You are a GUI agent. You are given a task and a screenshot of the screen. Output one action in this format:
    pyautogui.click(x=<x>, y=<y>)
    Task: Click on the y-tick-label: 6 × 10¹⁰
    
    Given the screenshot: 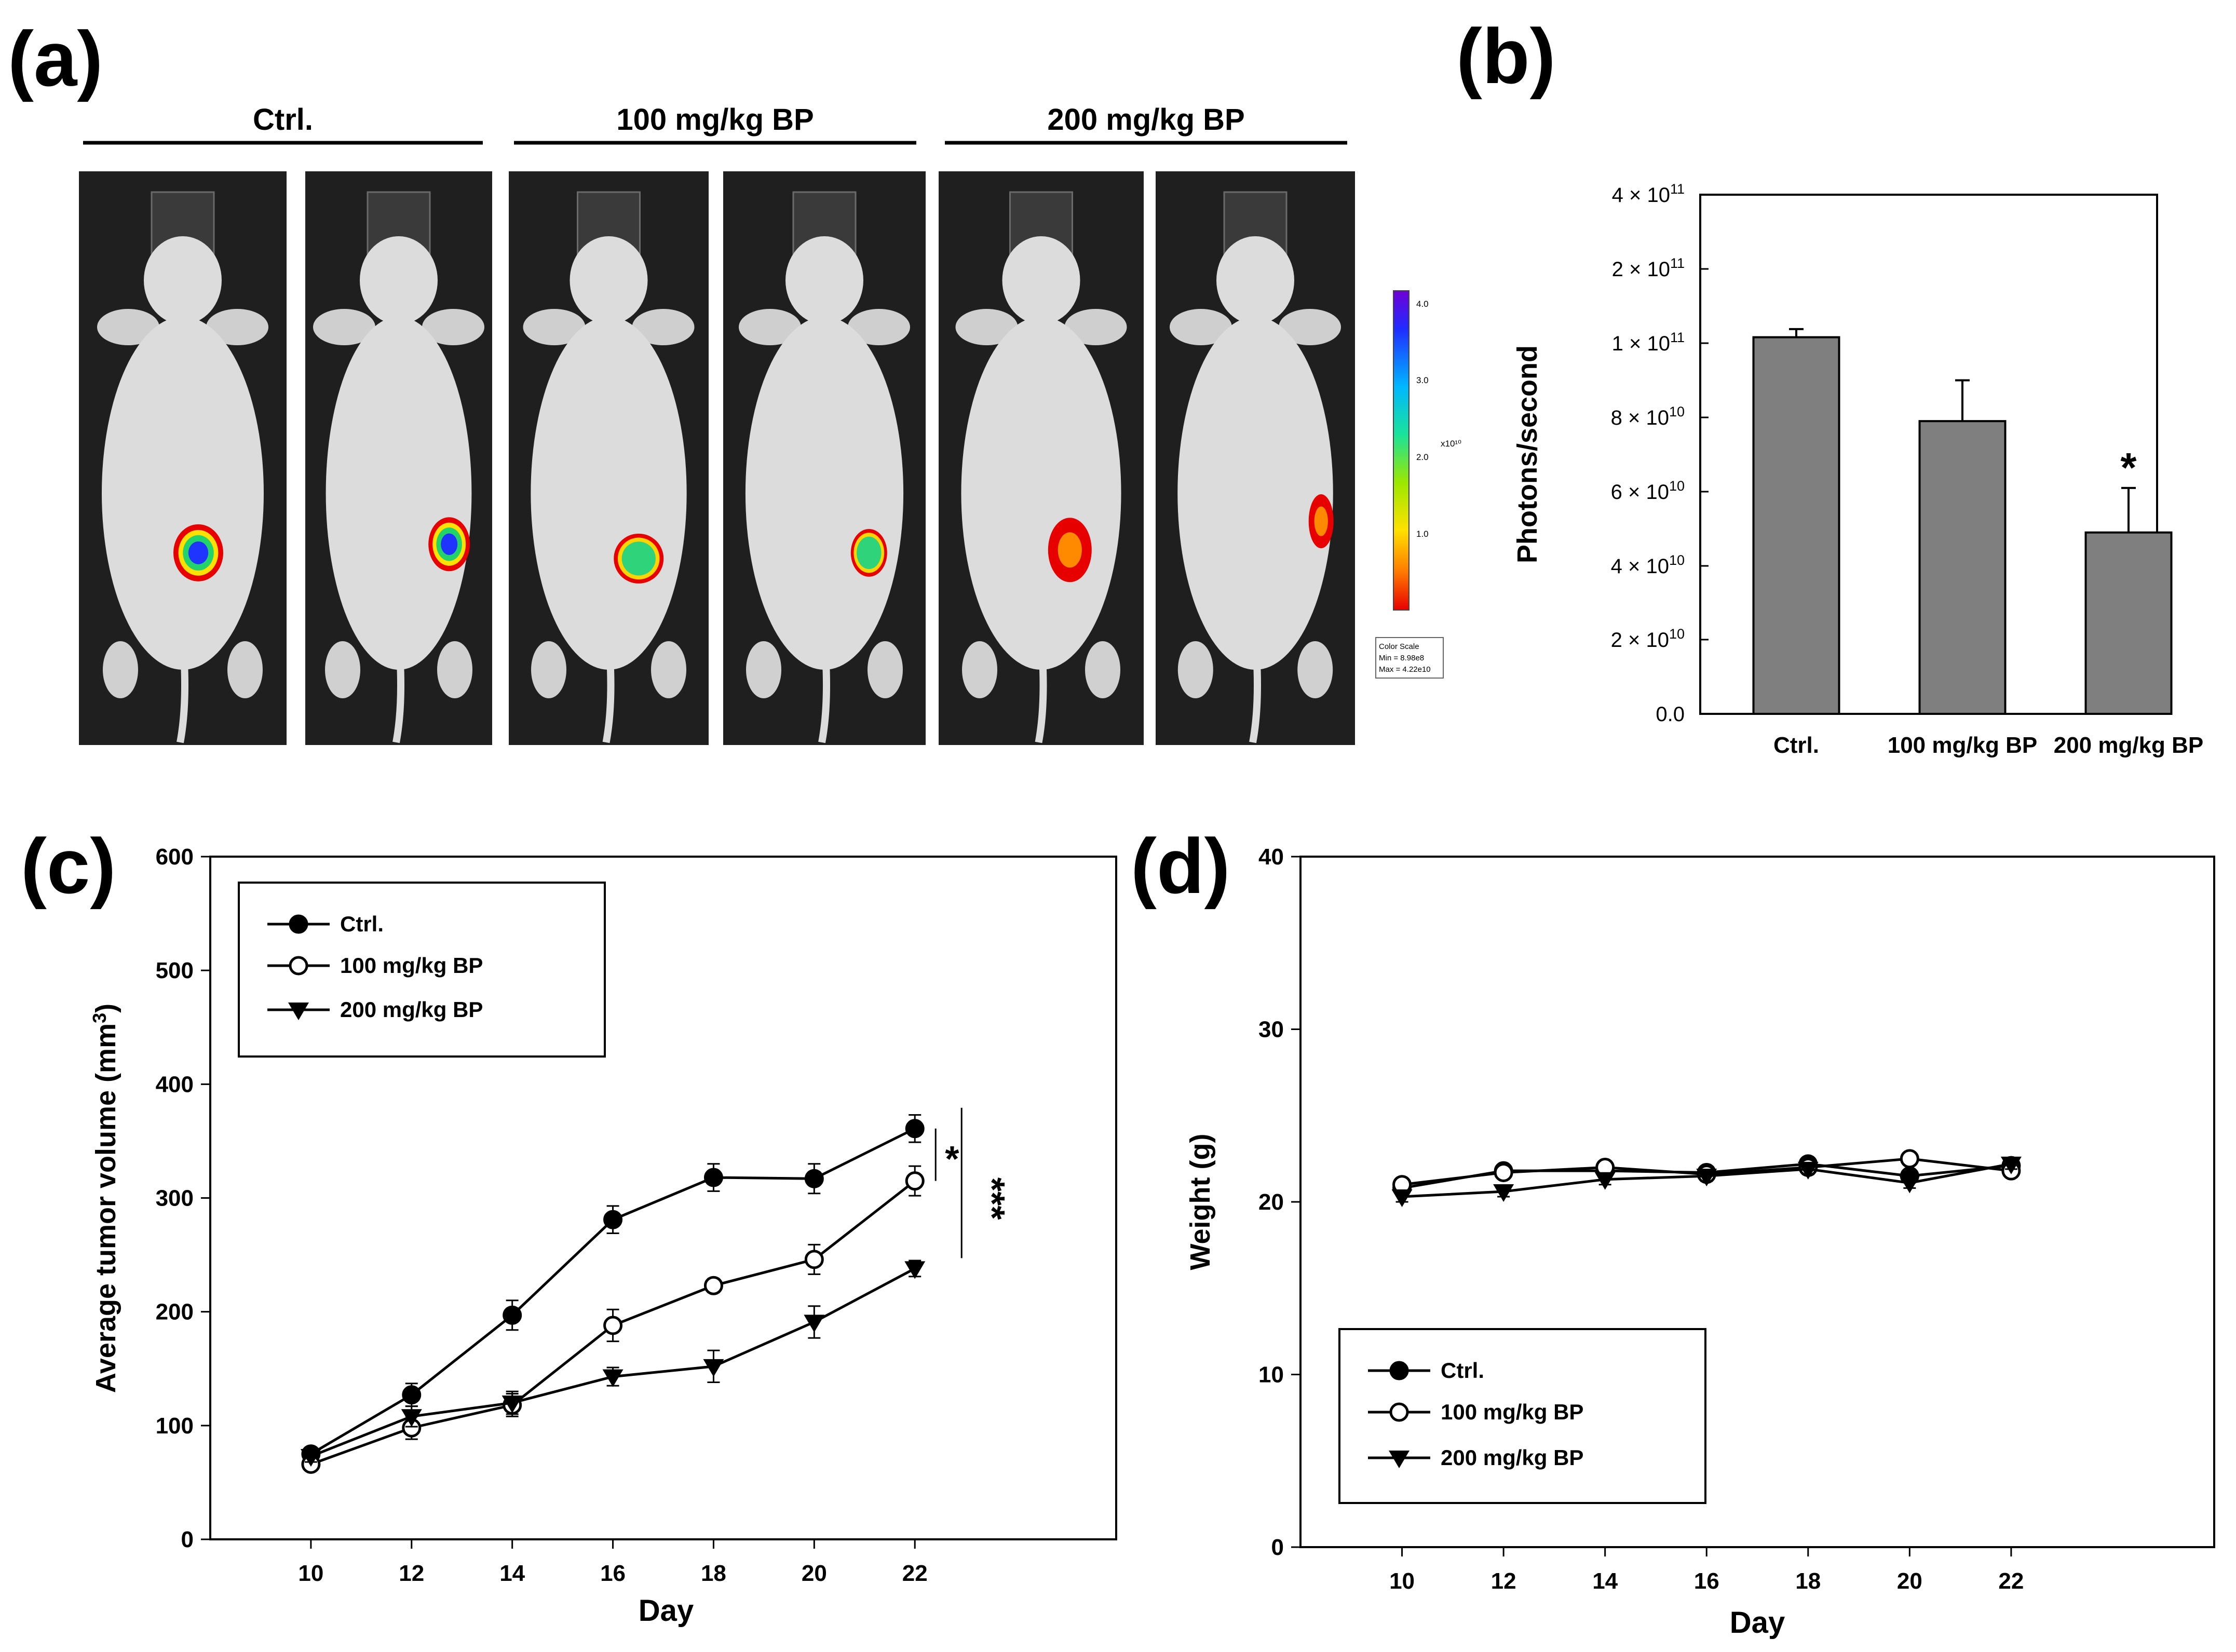 What is the action you would take?
    pyautogui.click(x=1648, y=491)
    